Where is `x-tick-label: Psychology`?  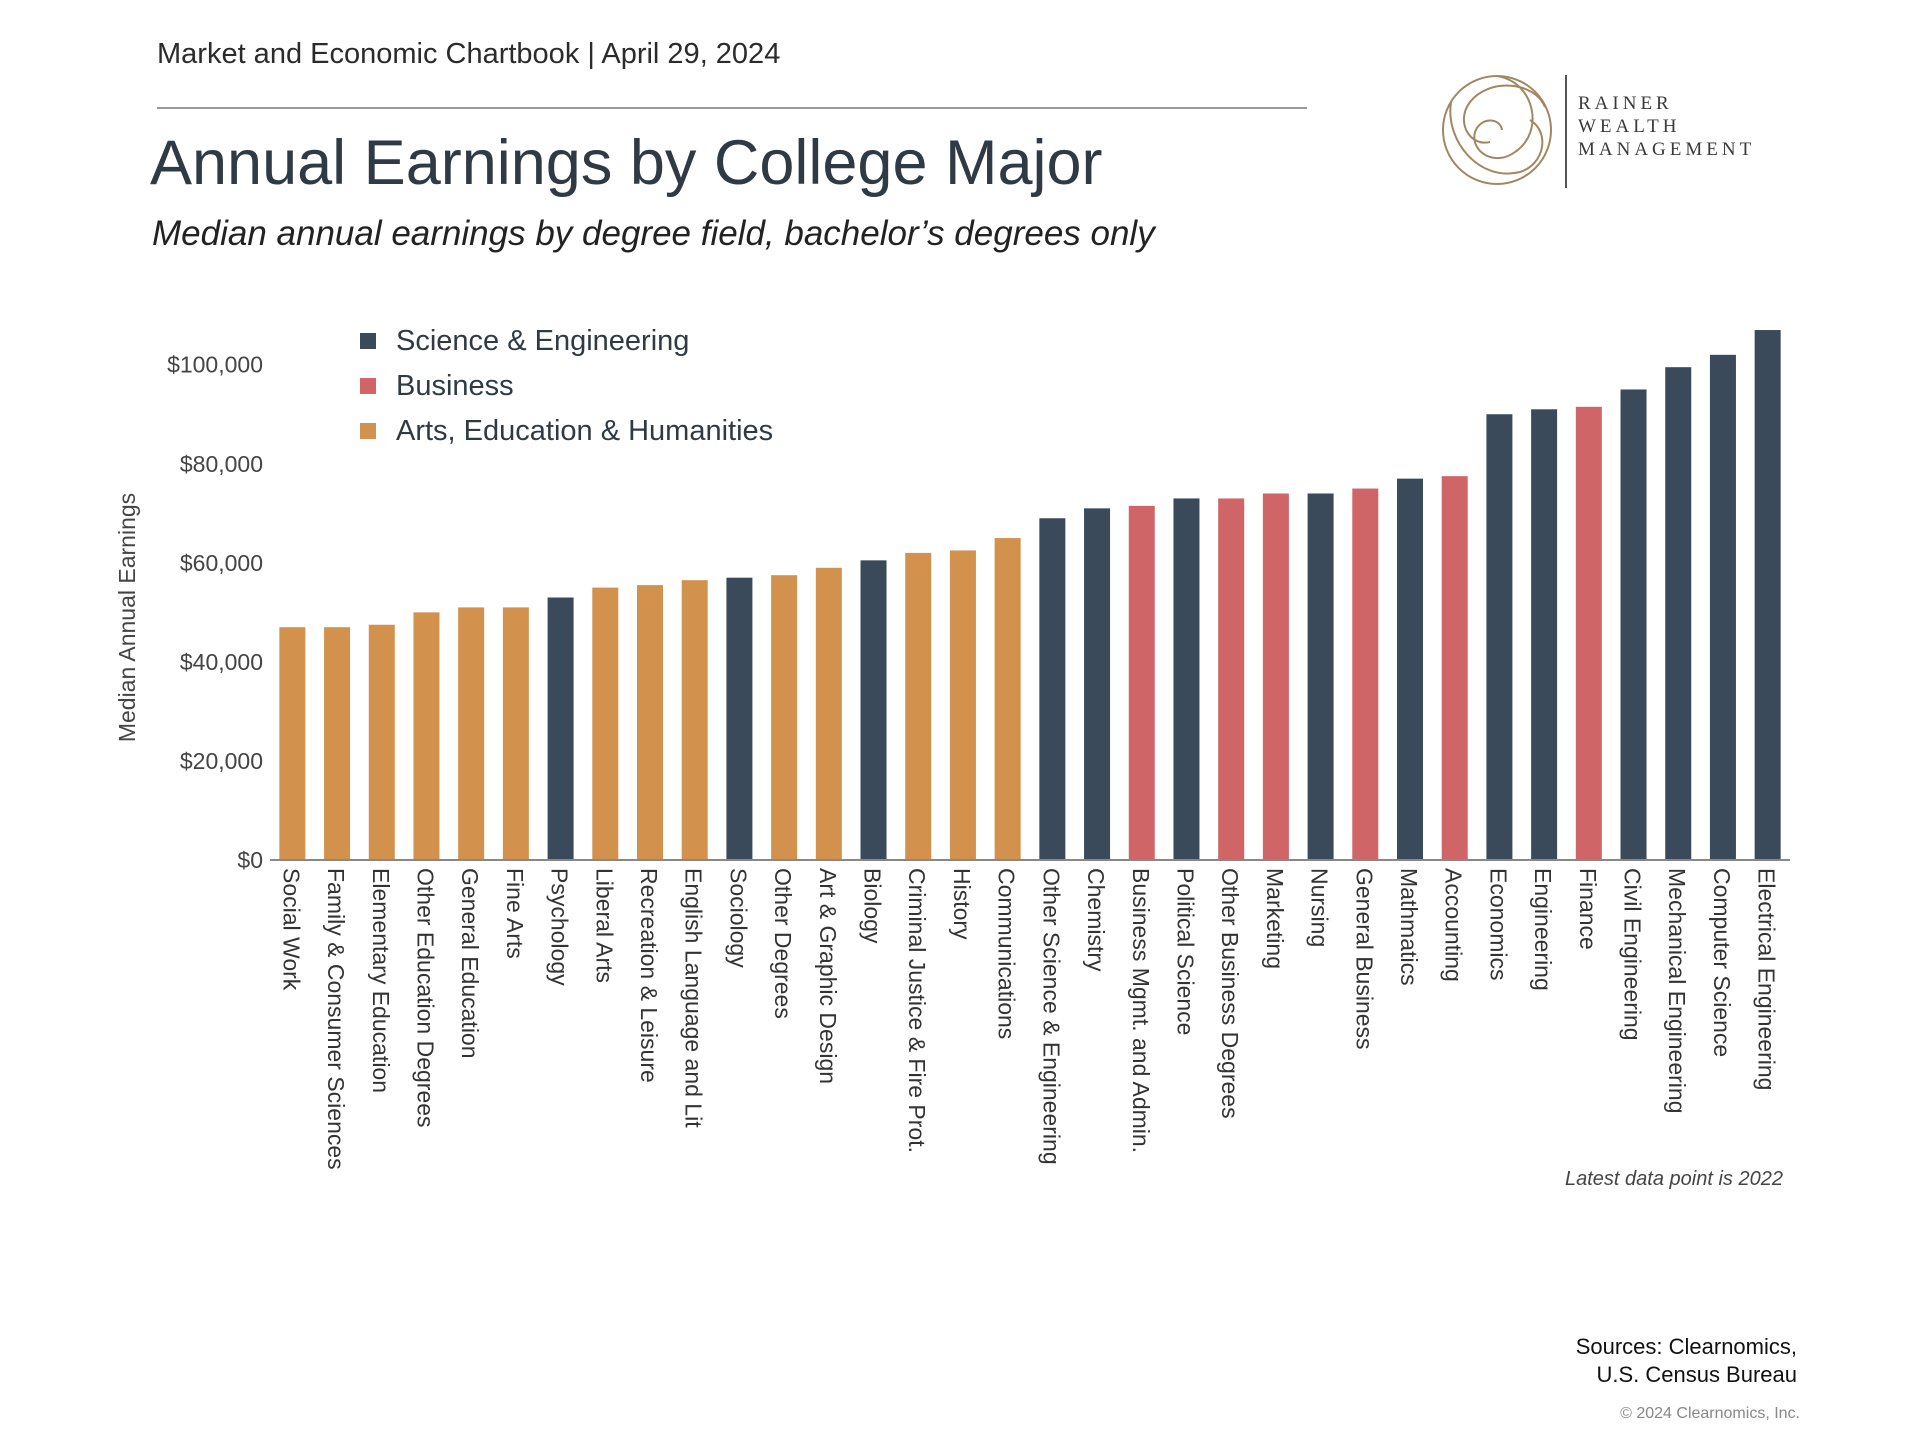 x-tick-label: Psychology is located at coordinates (560, 927).